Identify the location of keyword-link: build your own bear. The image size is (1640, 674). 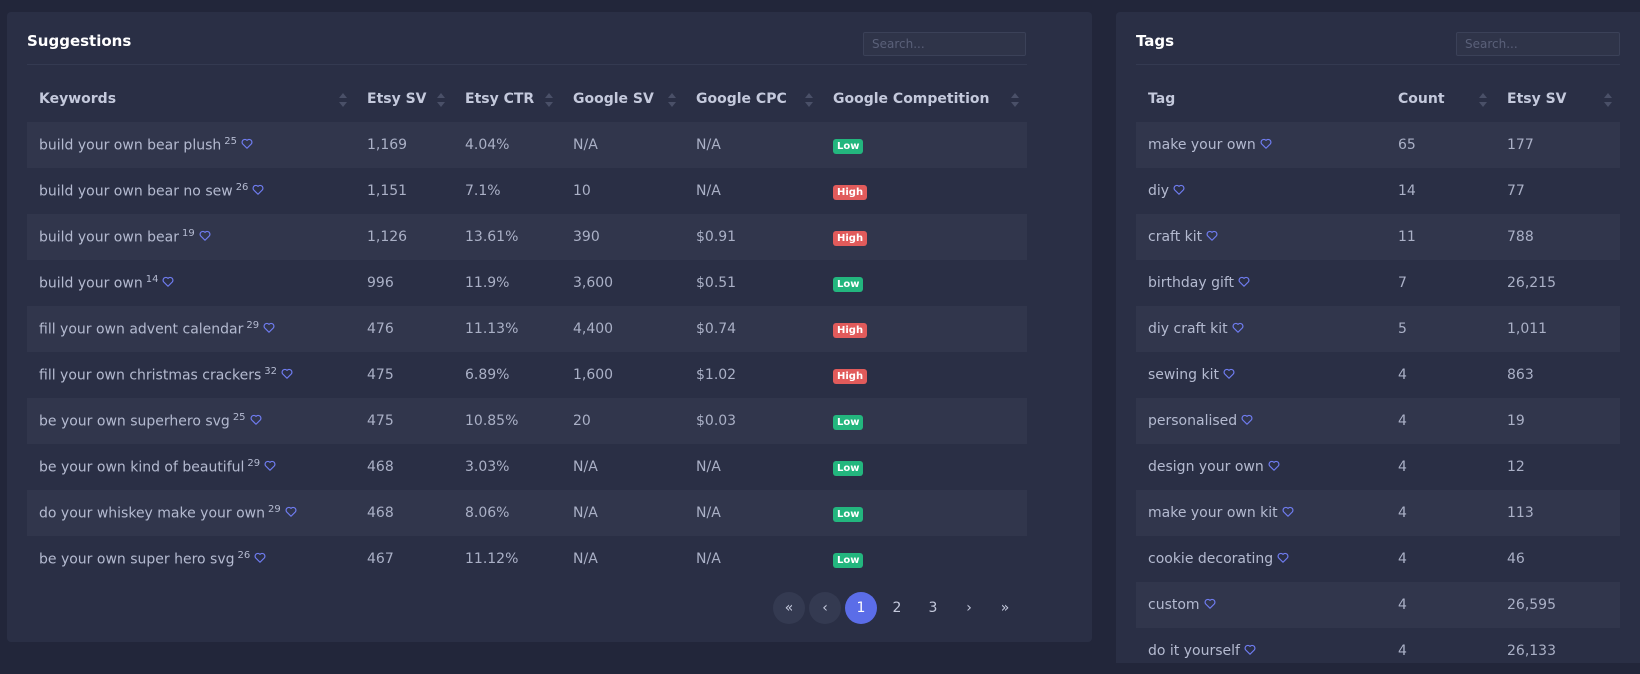
(109, 237).